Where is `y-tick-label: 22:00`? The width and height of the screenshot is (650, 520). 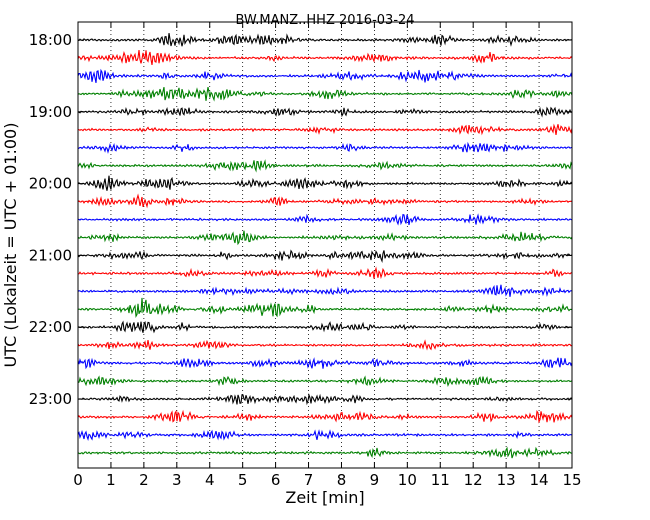
y-tick-label: 22:00 is located at coordinates (50, 327).